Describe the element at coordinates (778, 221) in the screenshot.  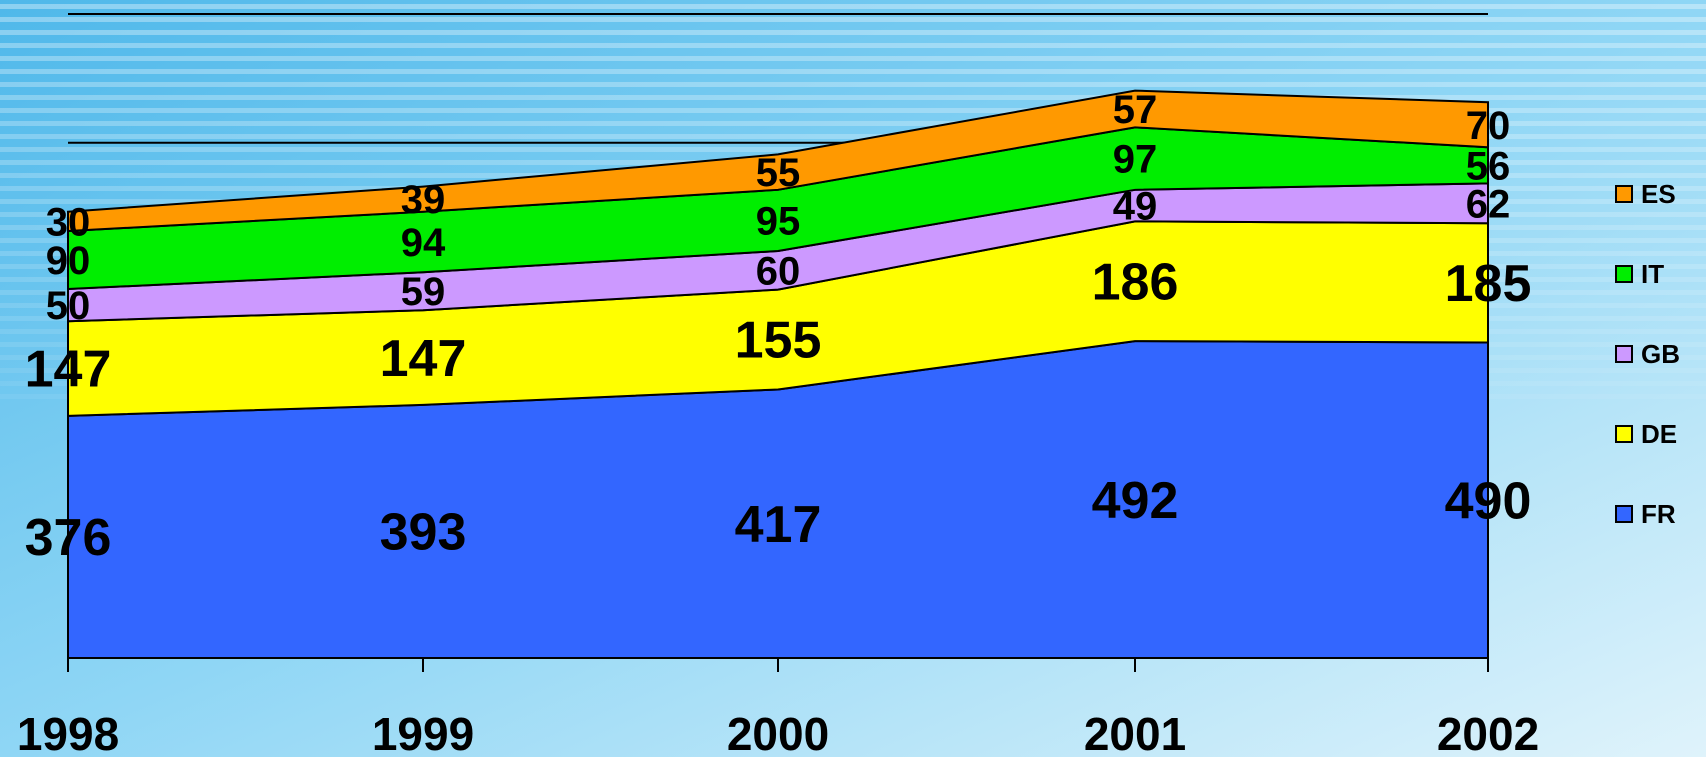
I see `data-label-it: 95` at that location.